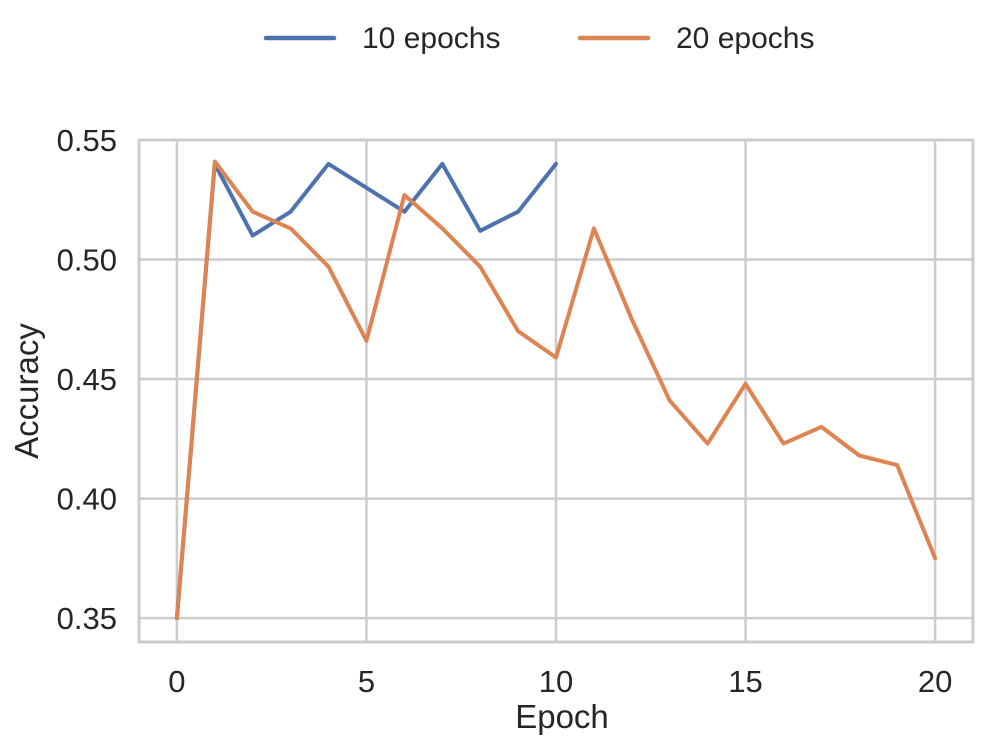 This screenshot has width=996, height=747. Describe the element at coordinates (562, 716) in the screenshot. I see `x-axis-label: Epoch` at that location.